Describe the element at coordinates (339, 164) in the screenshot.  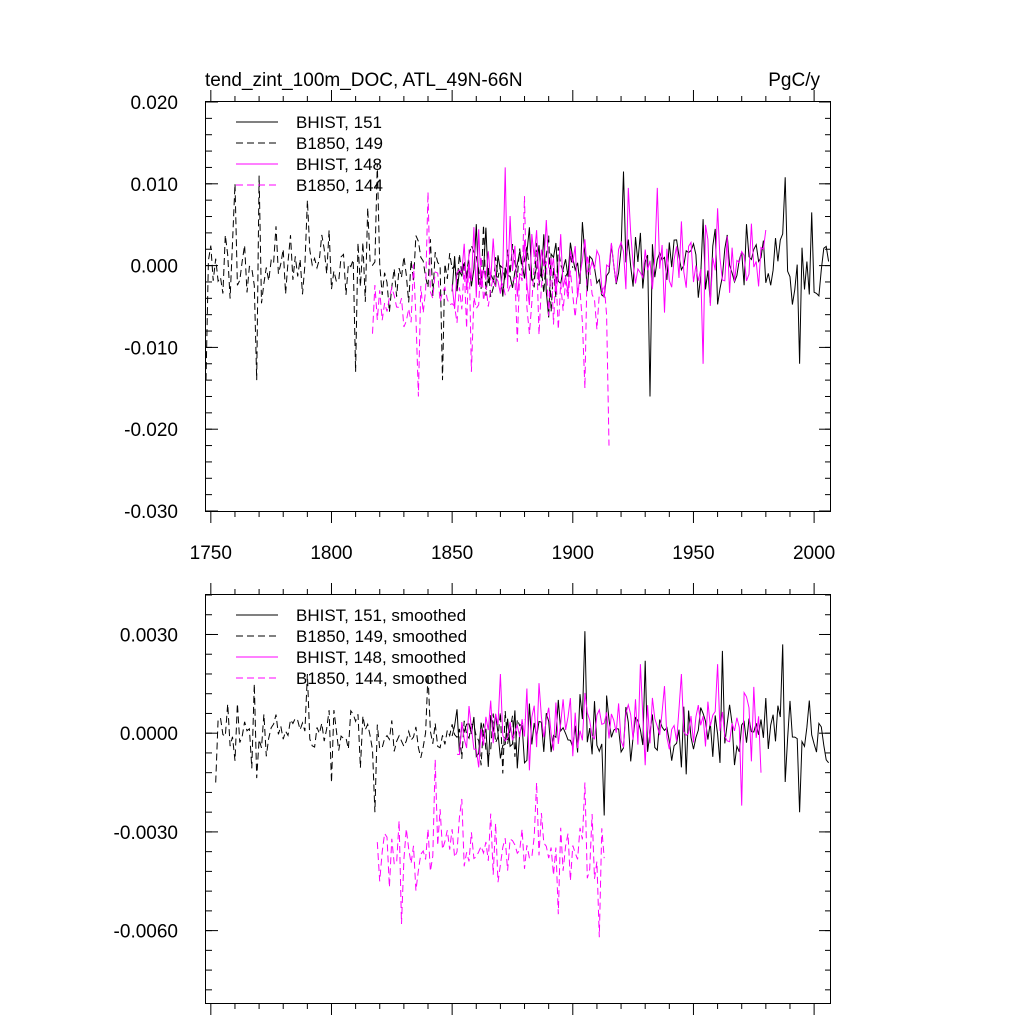
I see `legend-label: BHIST, 148` at that location.